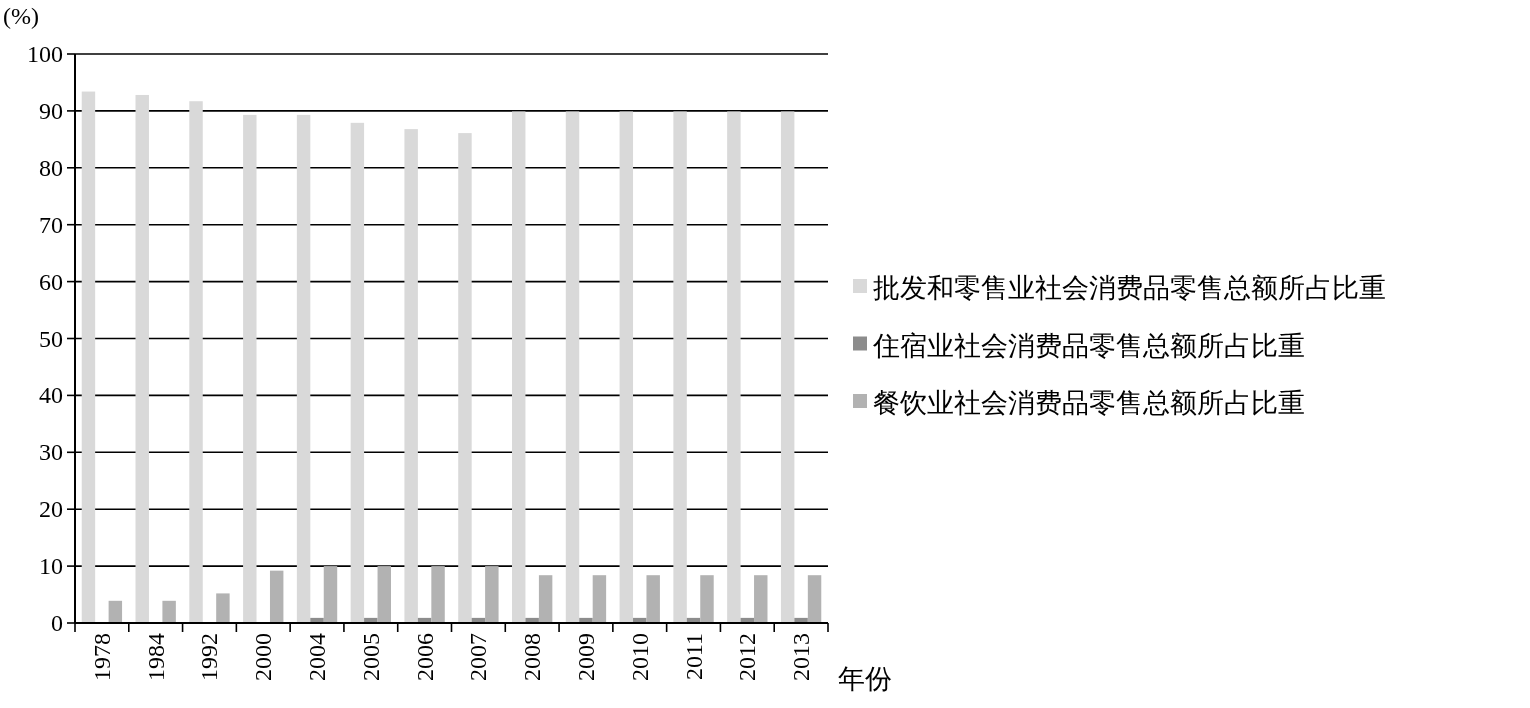 This screenshot has height=708, width=1530. Describe the element at coordinates (1088, 345) in the screenshot. I see `legend-label: 住宿业社会消费品零售总额所占比重` at that location.